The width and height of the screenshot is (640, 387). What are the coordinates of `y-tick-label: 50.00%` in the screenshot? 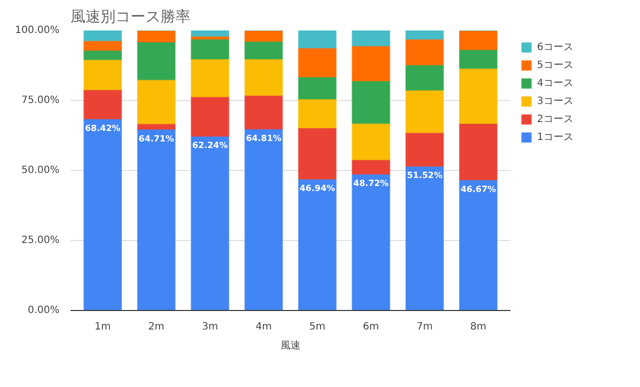 It's located at (40, 170).